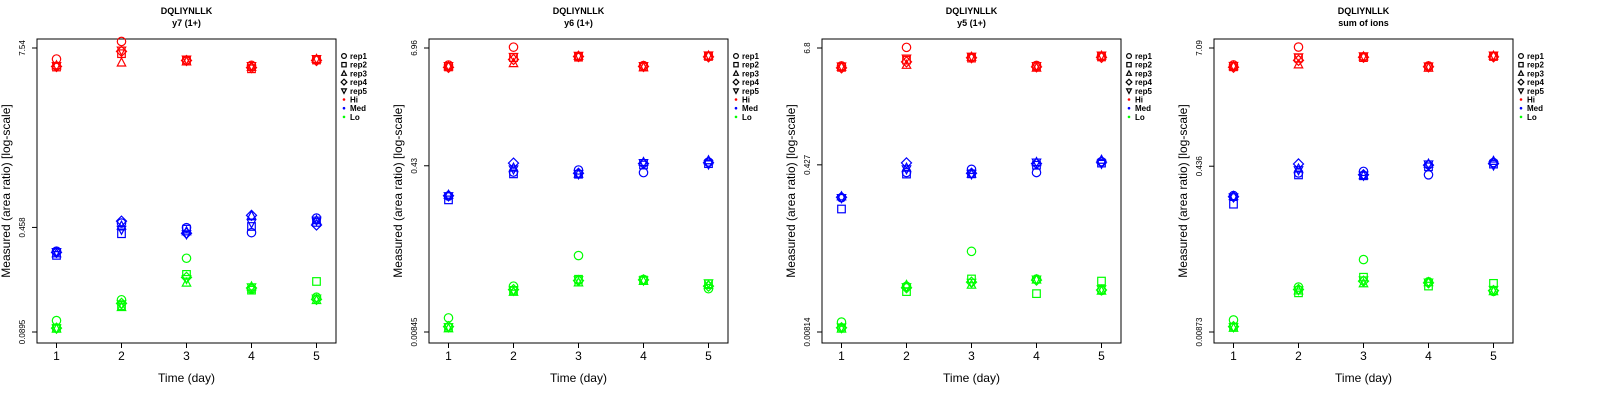 The image size is (1600, 405). I want to click on y-tick-label: 0.43, so click(414, 165).